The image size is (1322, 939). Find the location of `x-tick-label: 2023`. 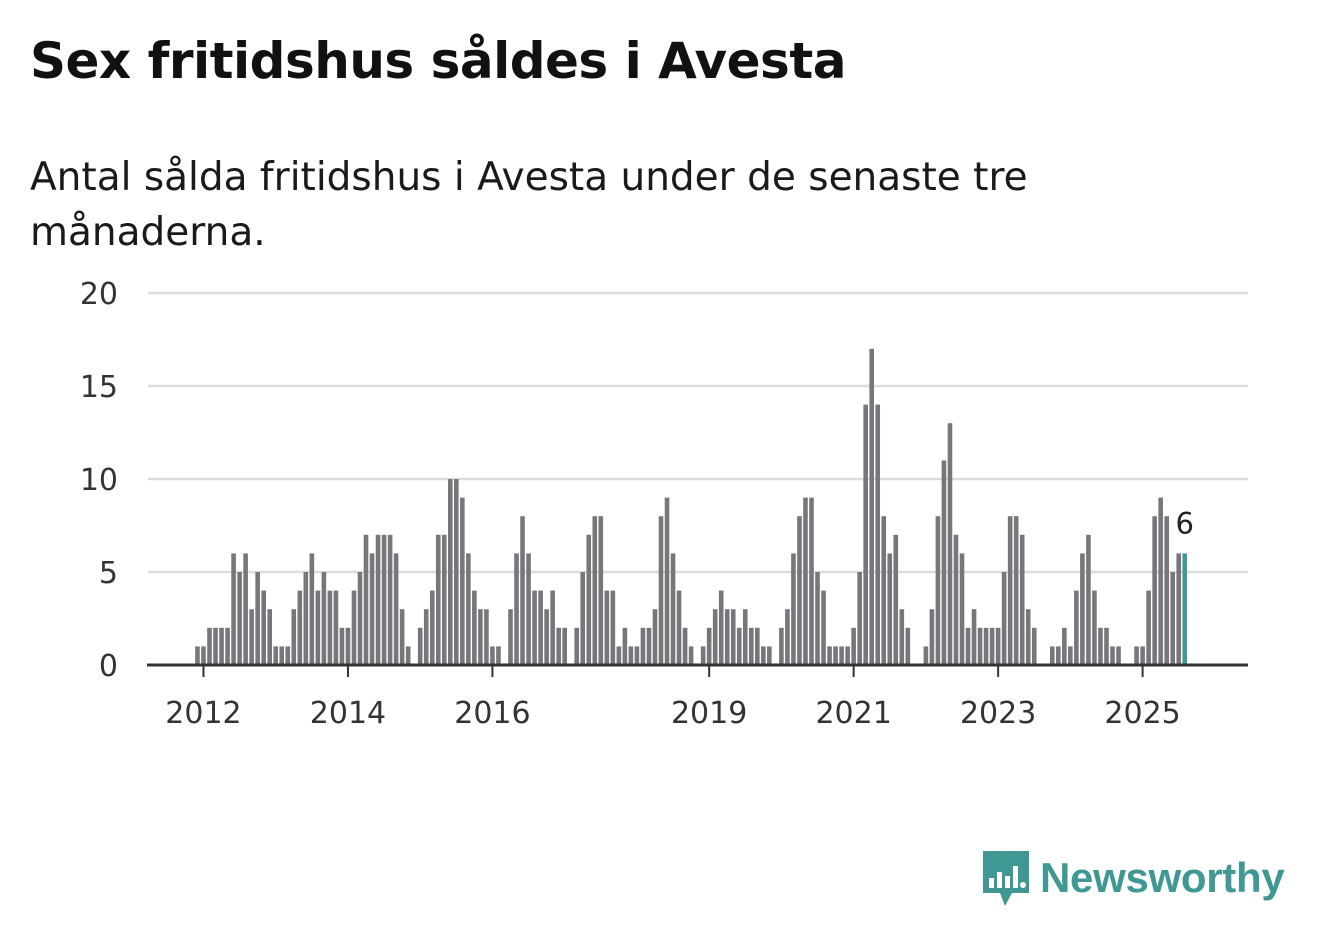

x-tick-label: 2023 is located at coordinates (998, 713).